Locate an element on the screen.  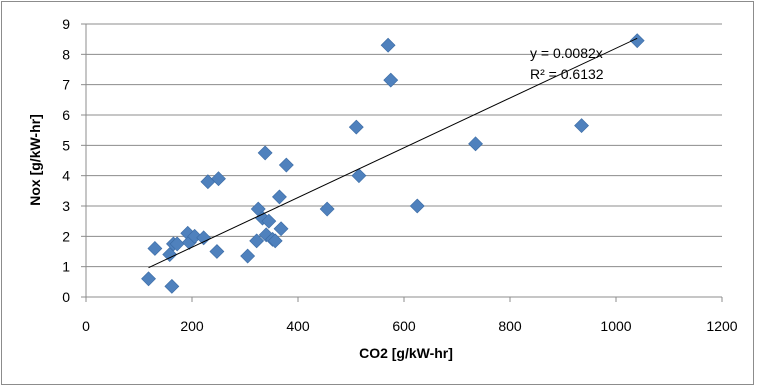
y-tick-labels: 0 1 2 3 4 5 6 7 8 9 is located at coordinates (66, 160).